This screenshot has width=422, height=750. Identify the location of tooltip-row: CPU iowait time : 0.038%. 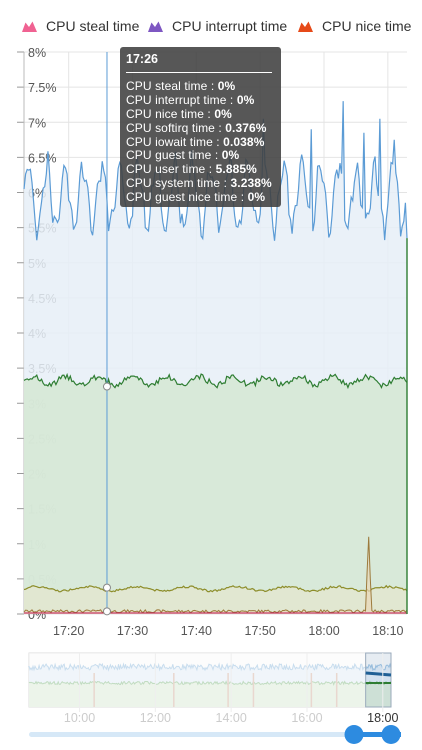
(195, 141).